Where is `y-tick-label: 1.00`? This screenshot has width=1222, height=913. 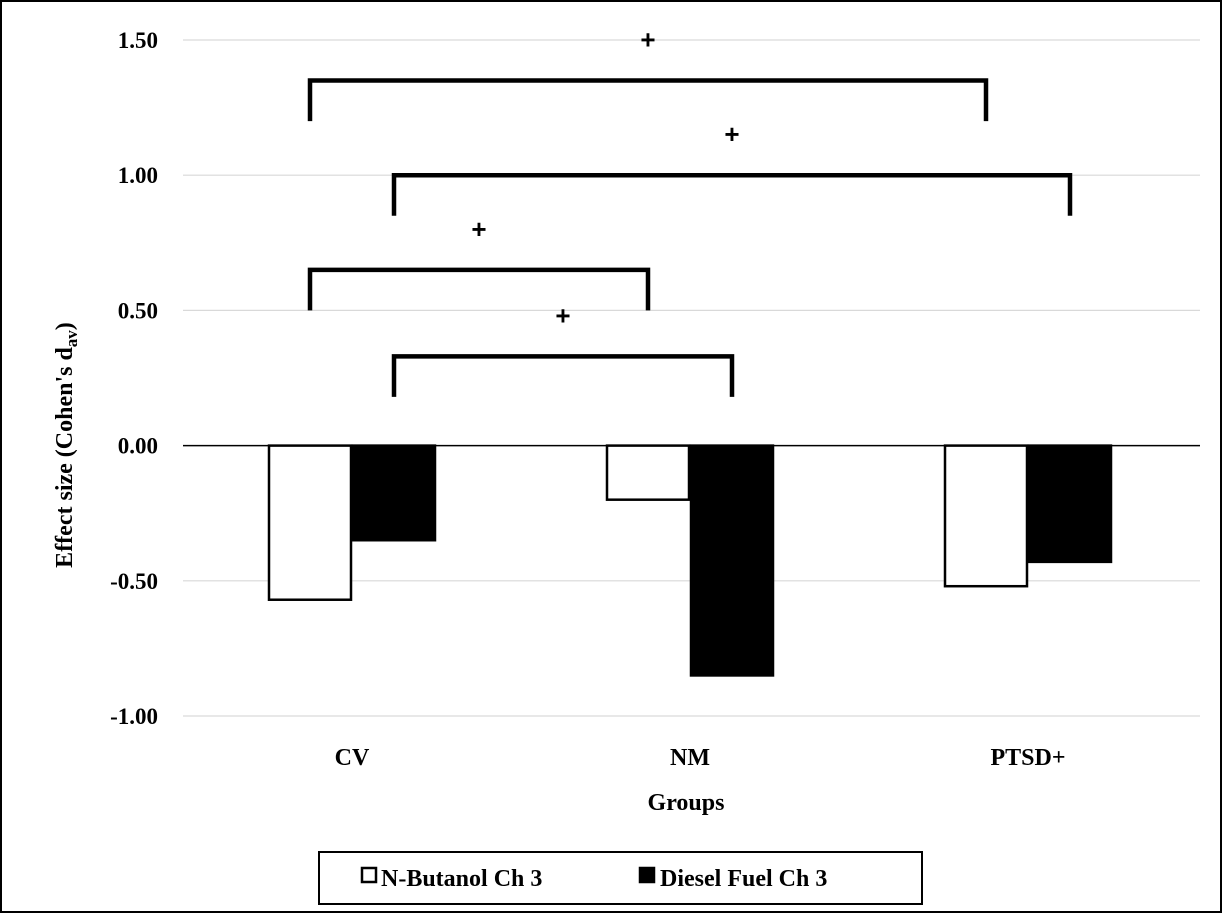 y-tick-label: 1.00 is located at coordinates (138, 175).